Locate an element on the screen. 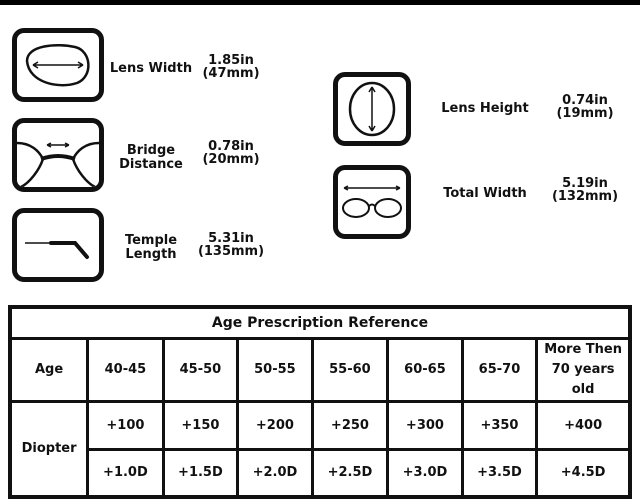 Image resolution: width=640 pixels, height=499 pixels. temple-length-icon is located at coordinates (58, 245).